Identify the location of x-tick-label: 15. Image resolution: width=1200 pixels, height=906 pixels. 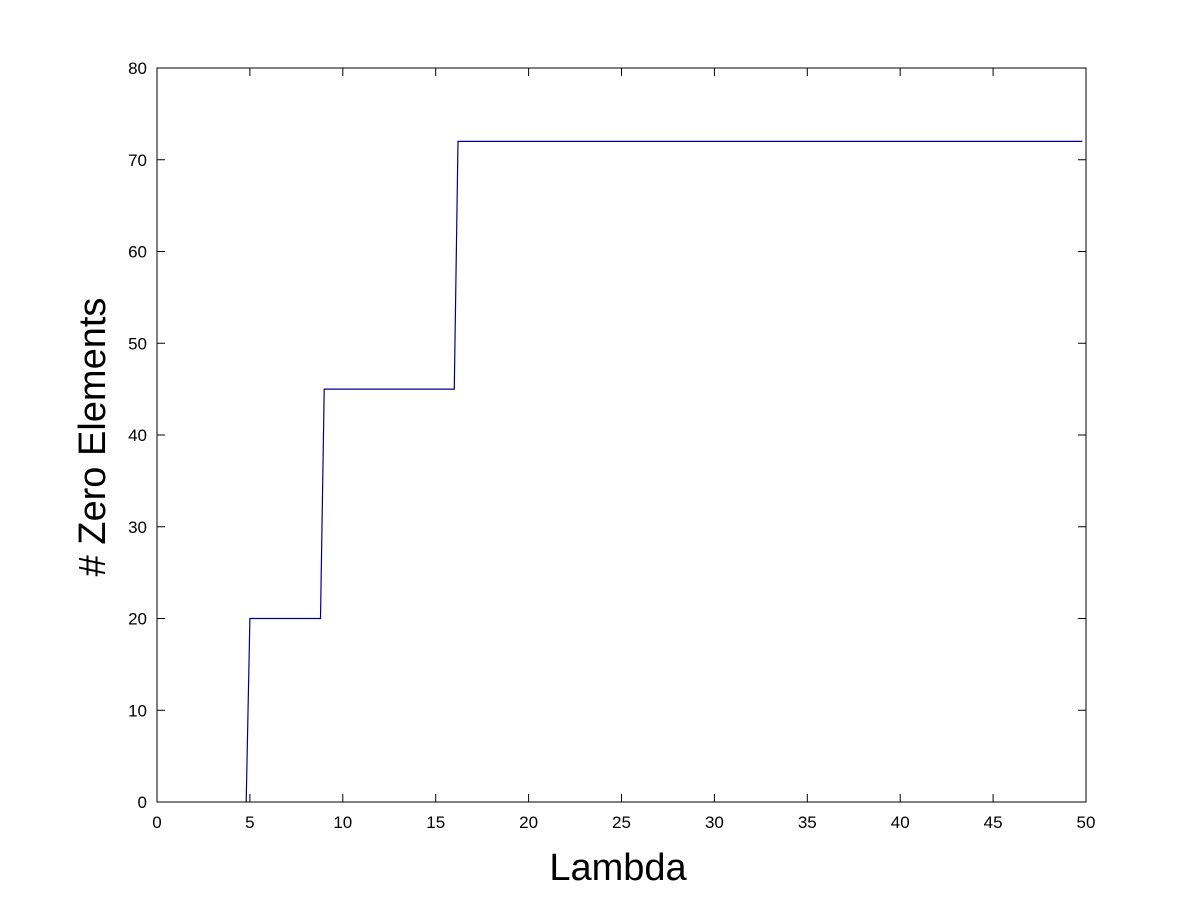
(435, 822).